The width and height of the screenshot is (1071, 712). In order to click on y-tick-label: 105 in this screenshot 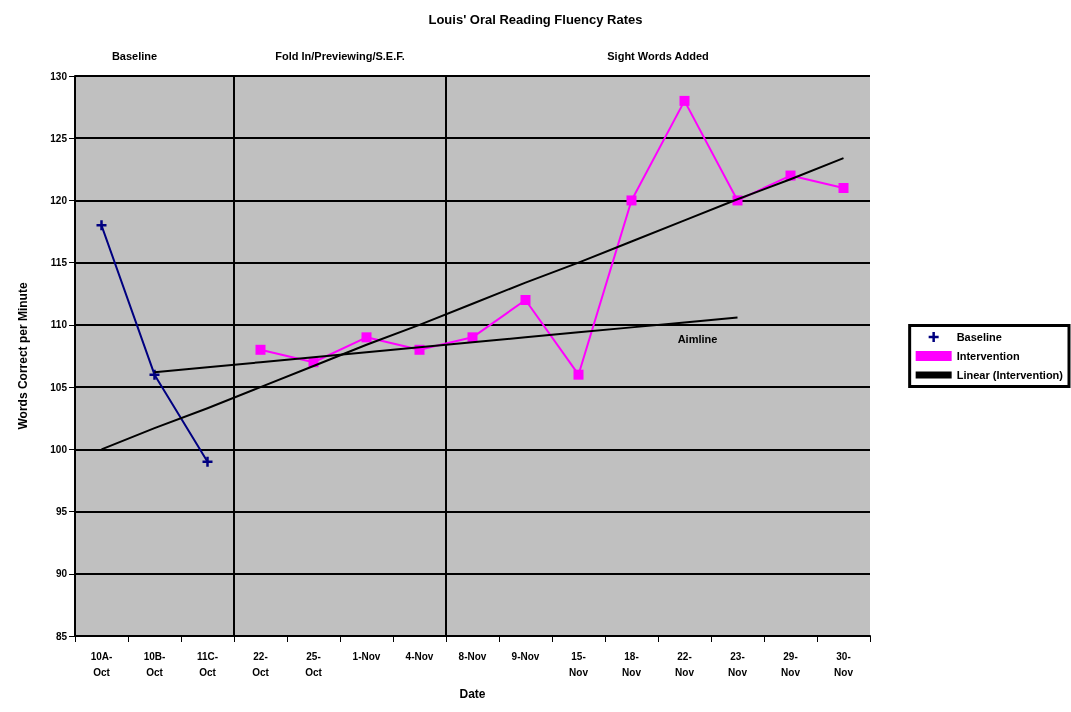, I will do `click(59, 387)`.